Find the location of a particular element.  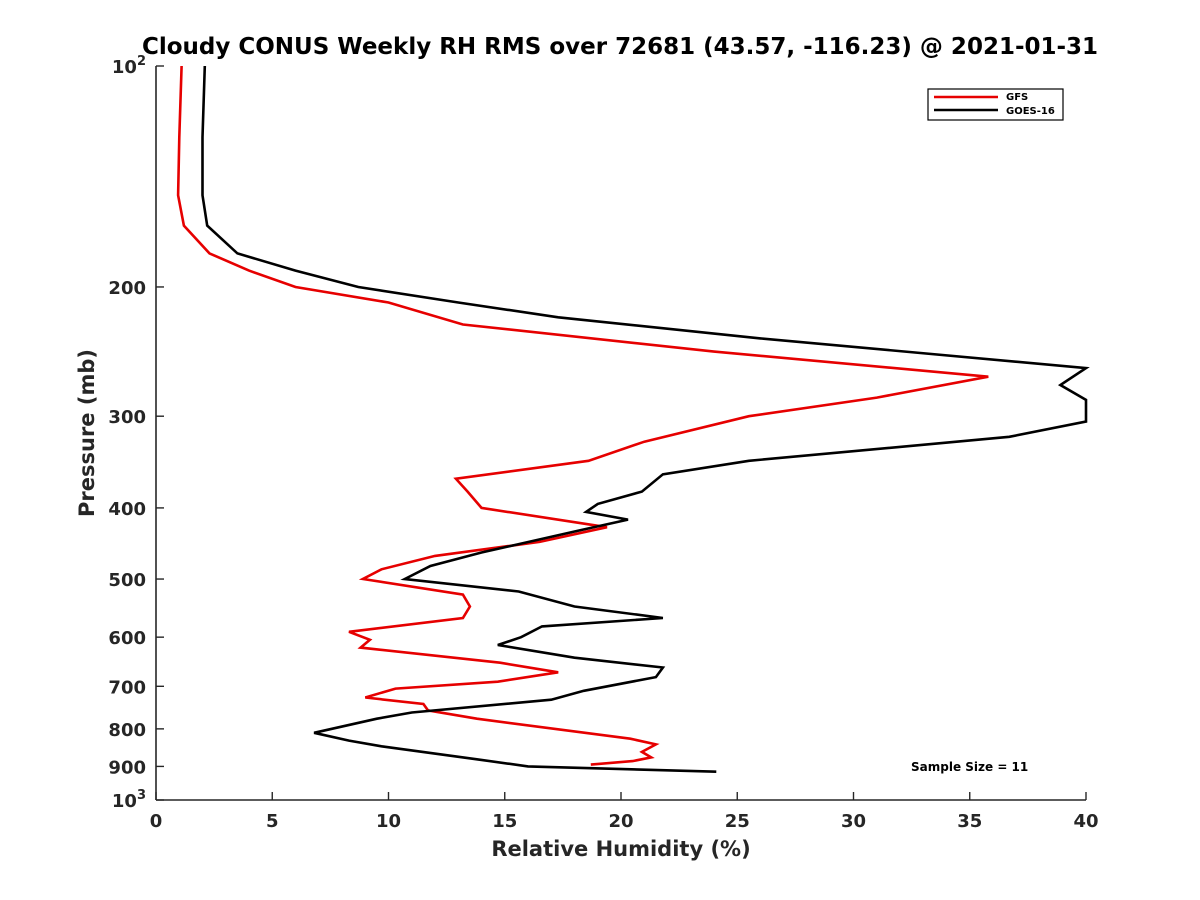

y-tick-label: 600 is located at coordinates (127, 638).